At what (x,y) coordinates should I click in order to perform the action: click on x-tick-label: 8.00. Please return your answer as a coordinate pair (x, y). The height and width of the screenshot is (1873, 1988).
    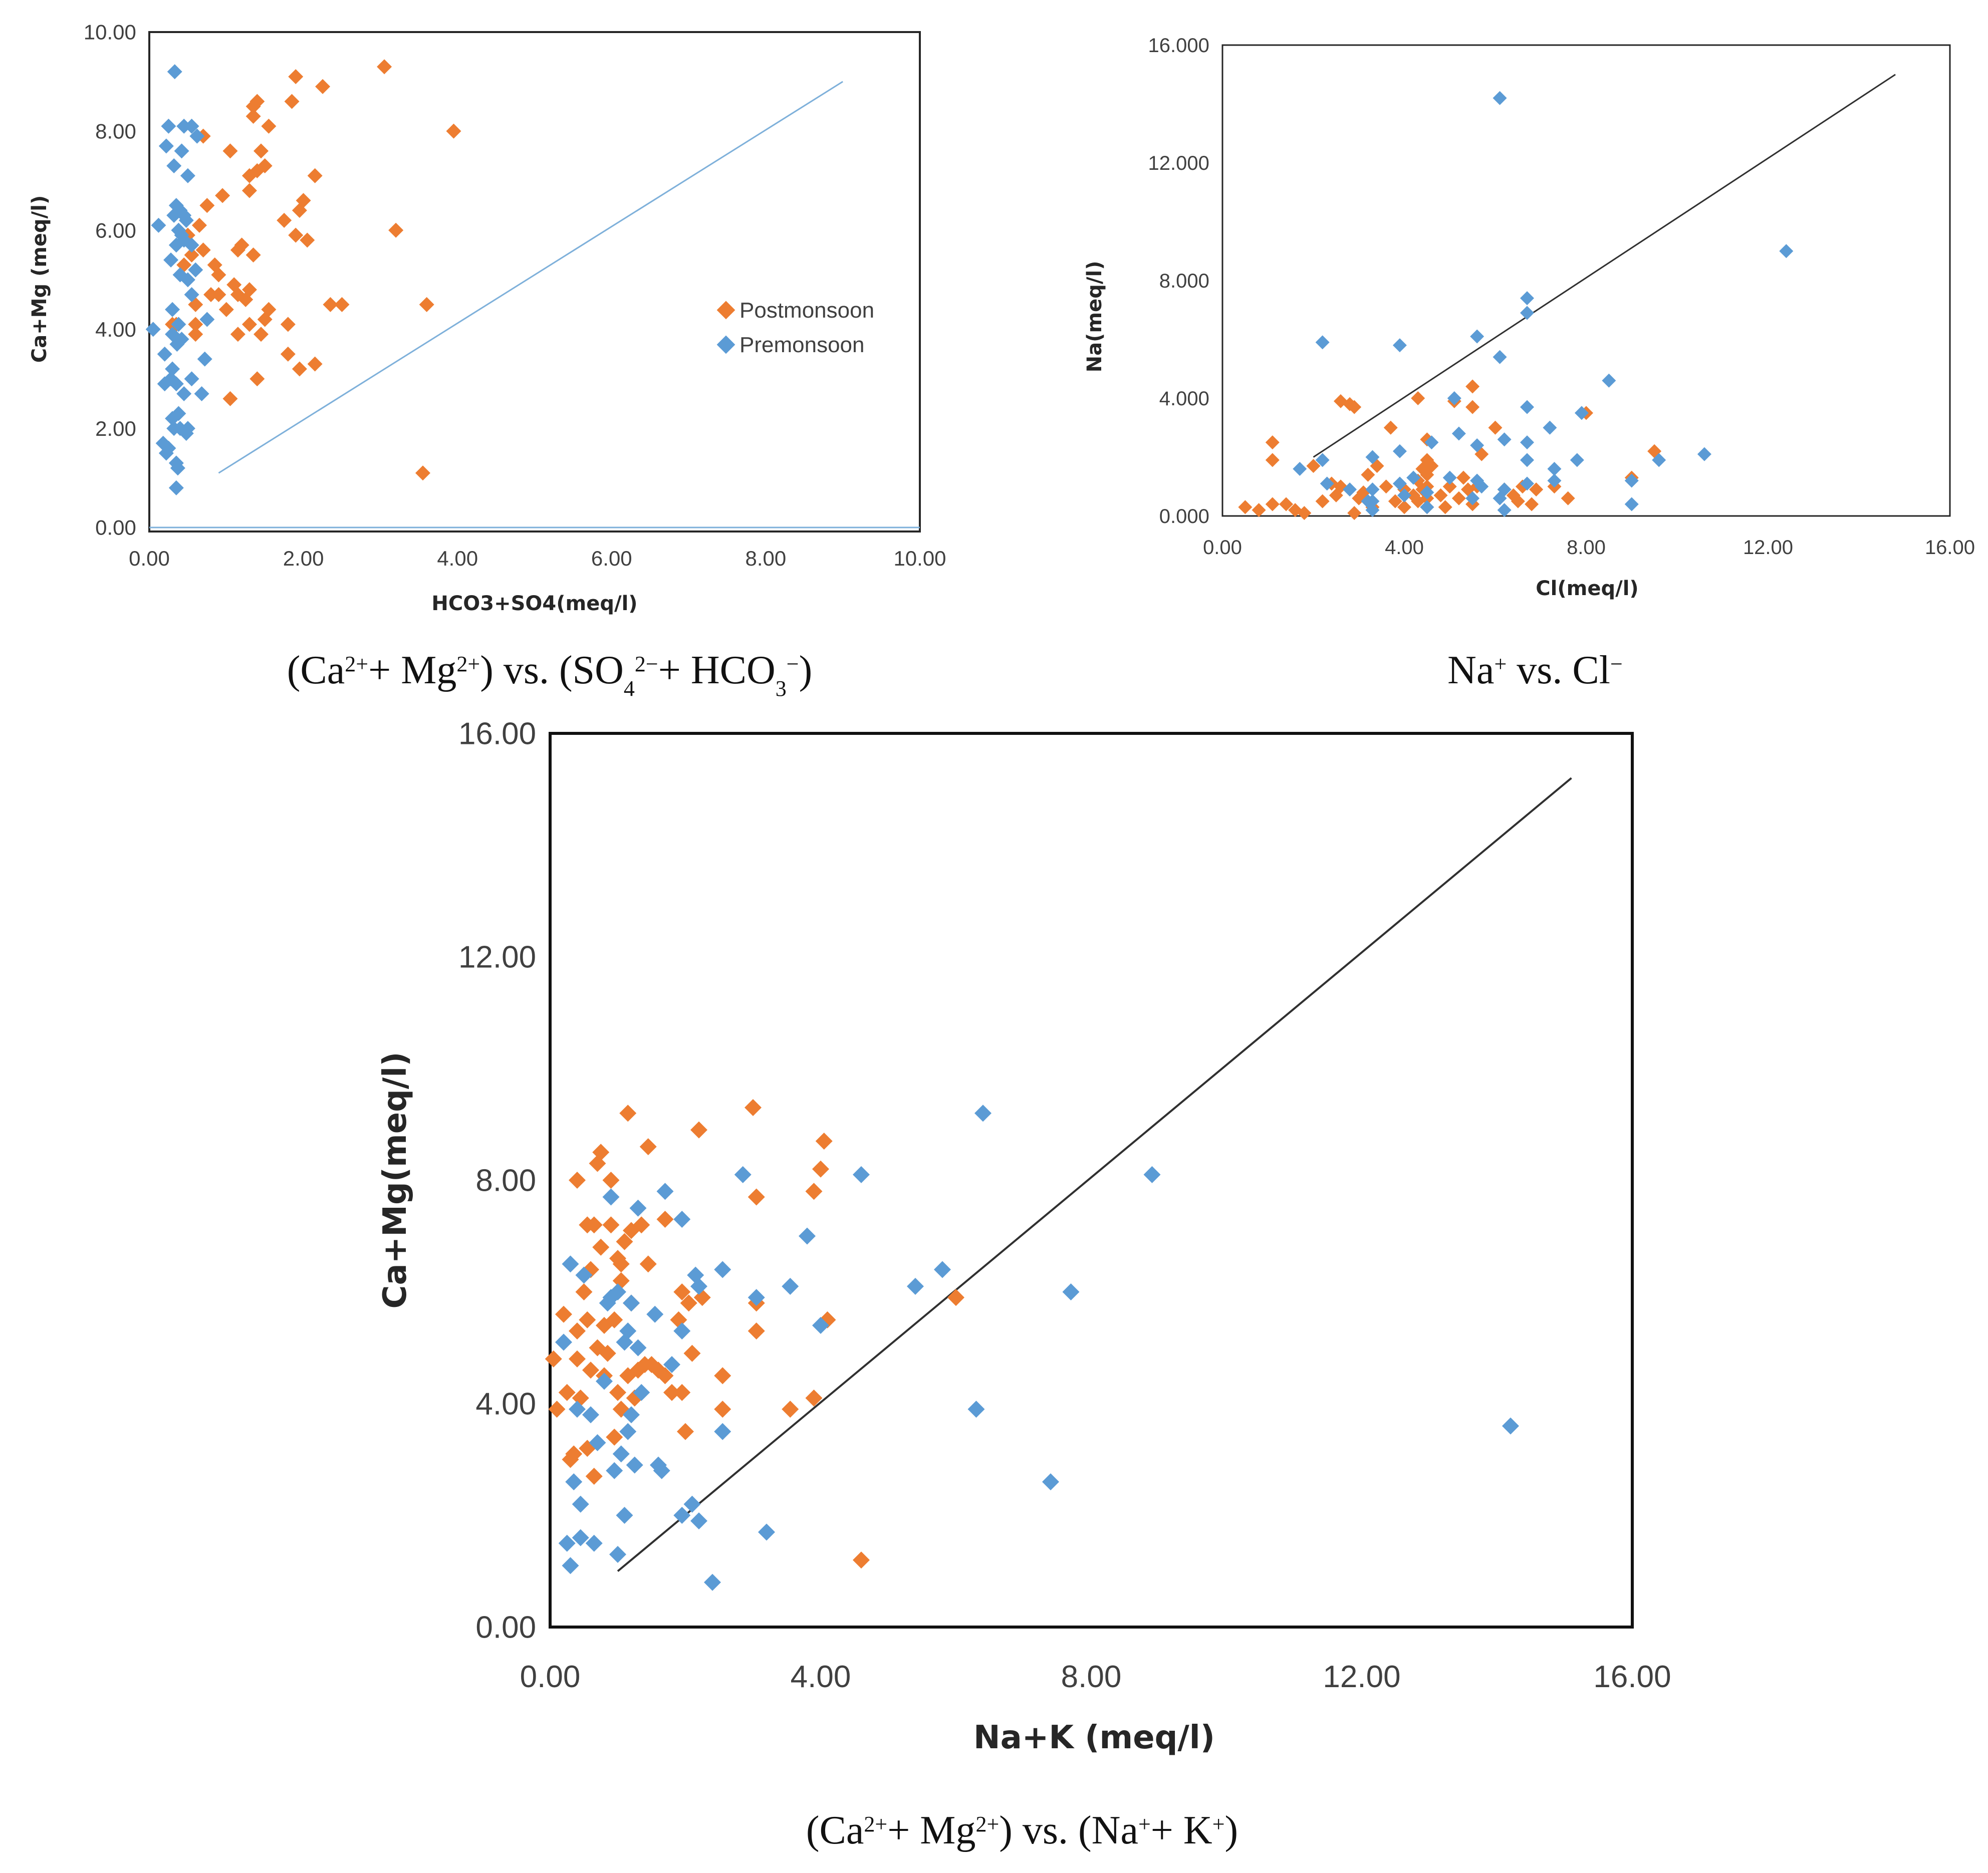
    Looking at the image, I should click on (766, 558).